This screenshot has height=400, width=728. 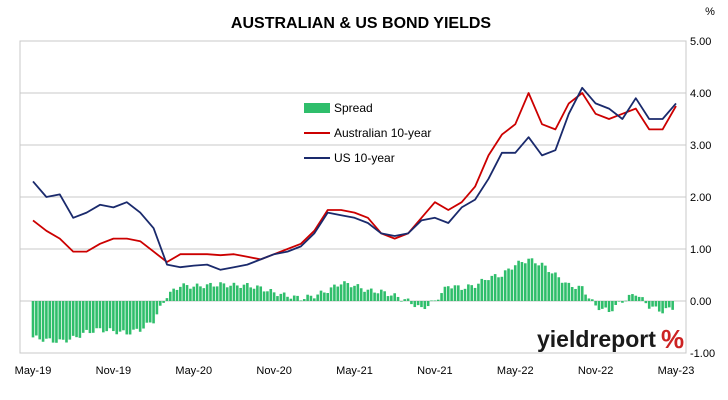 What do you see at coordinates (702, 354) in the screenshot?
I see `y-tick-label: -1.00` at bounding box center [702, 354].